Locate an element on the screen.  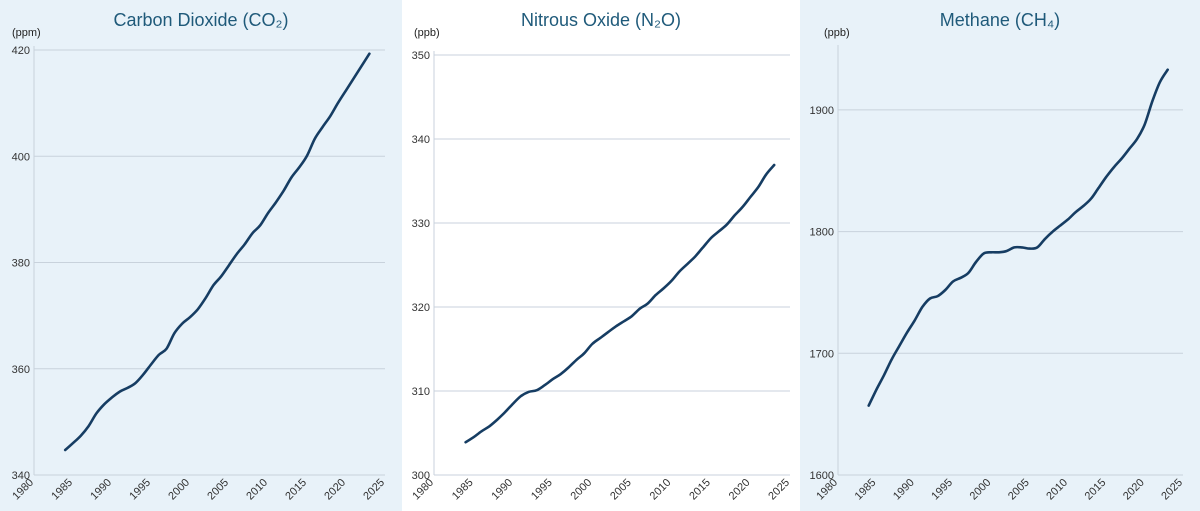
n2o-x-tick-label: 2005 is located at coordinates (621, 490).